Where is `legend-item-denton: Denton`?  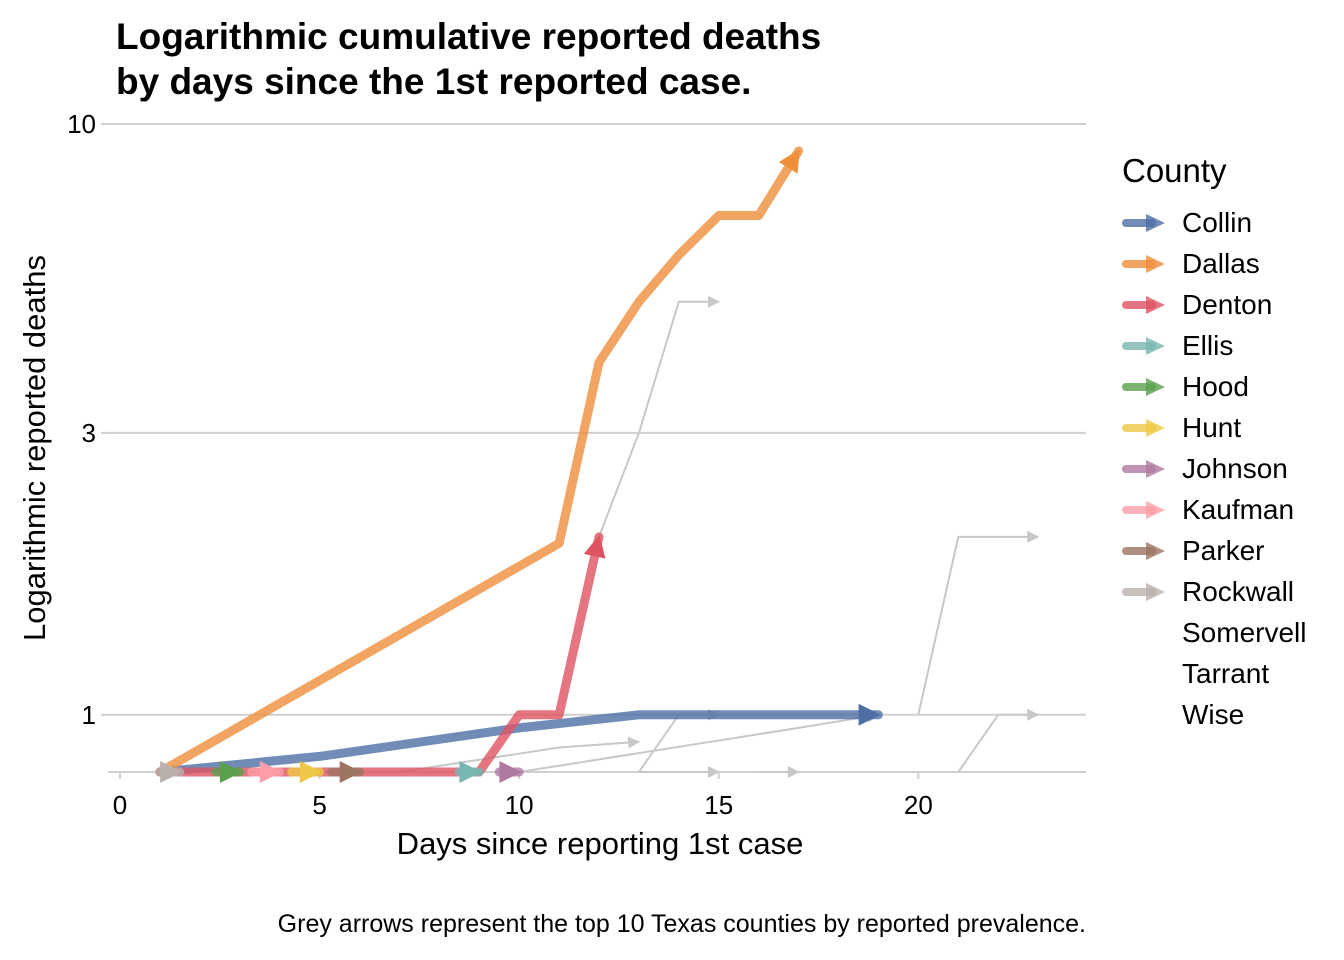
legend-item-denton: Denton is located at coordinates (1214, 304).